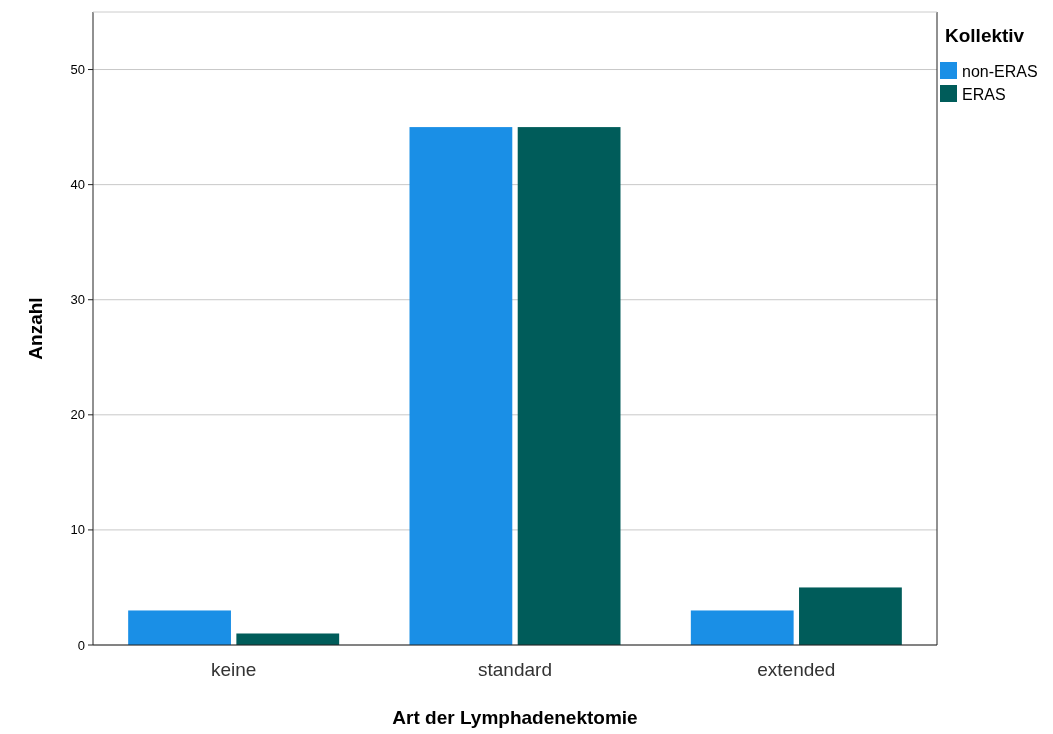  I want to click on legend-title: Kollektiv, so click(985, 35).